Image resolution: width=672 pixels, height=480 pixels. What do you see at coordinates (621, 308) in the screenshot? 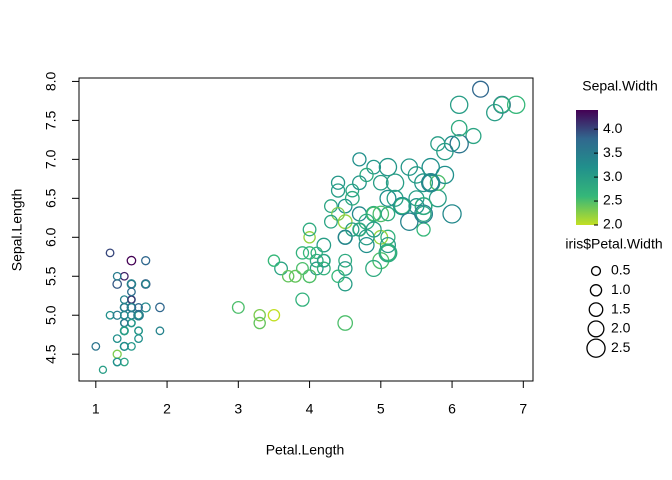
I see `size-legend-label: 1.5` at bounding box center [621, 308].